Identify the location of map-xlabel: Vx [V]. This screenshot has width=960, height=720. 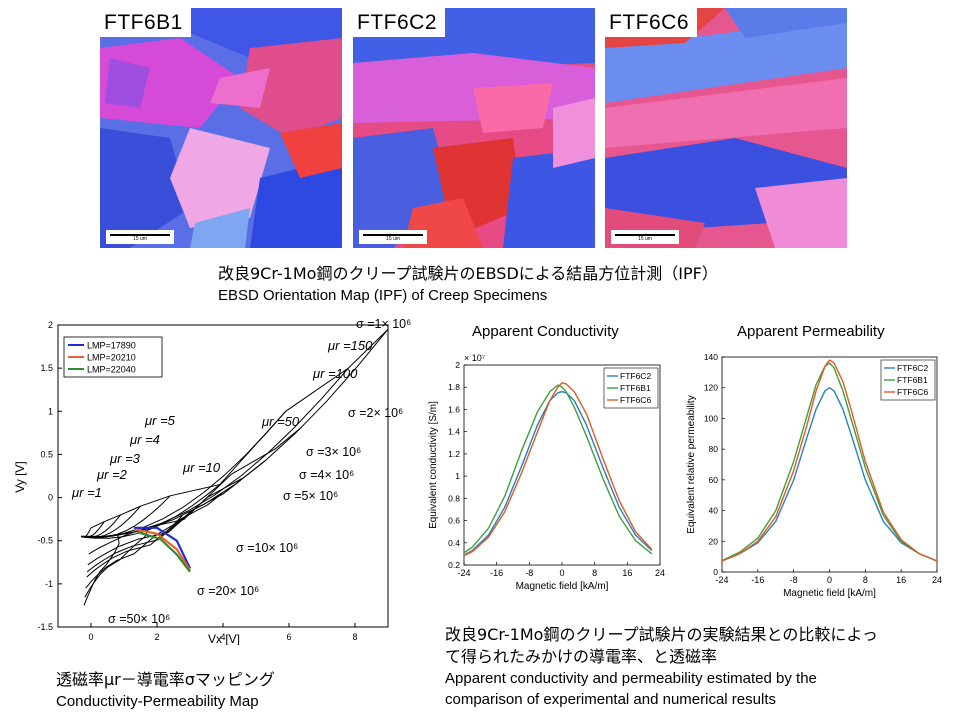
(224, 638).